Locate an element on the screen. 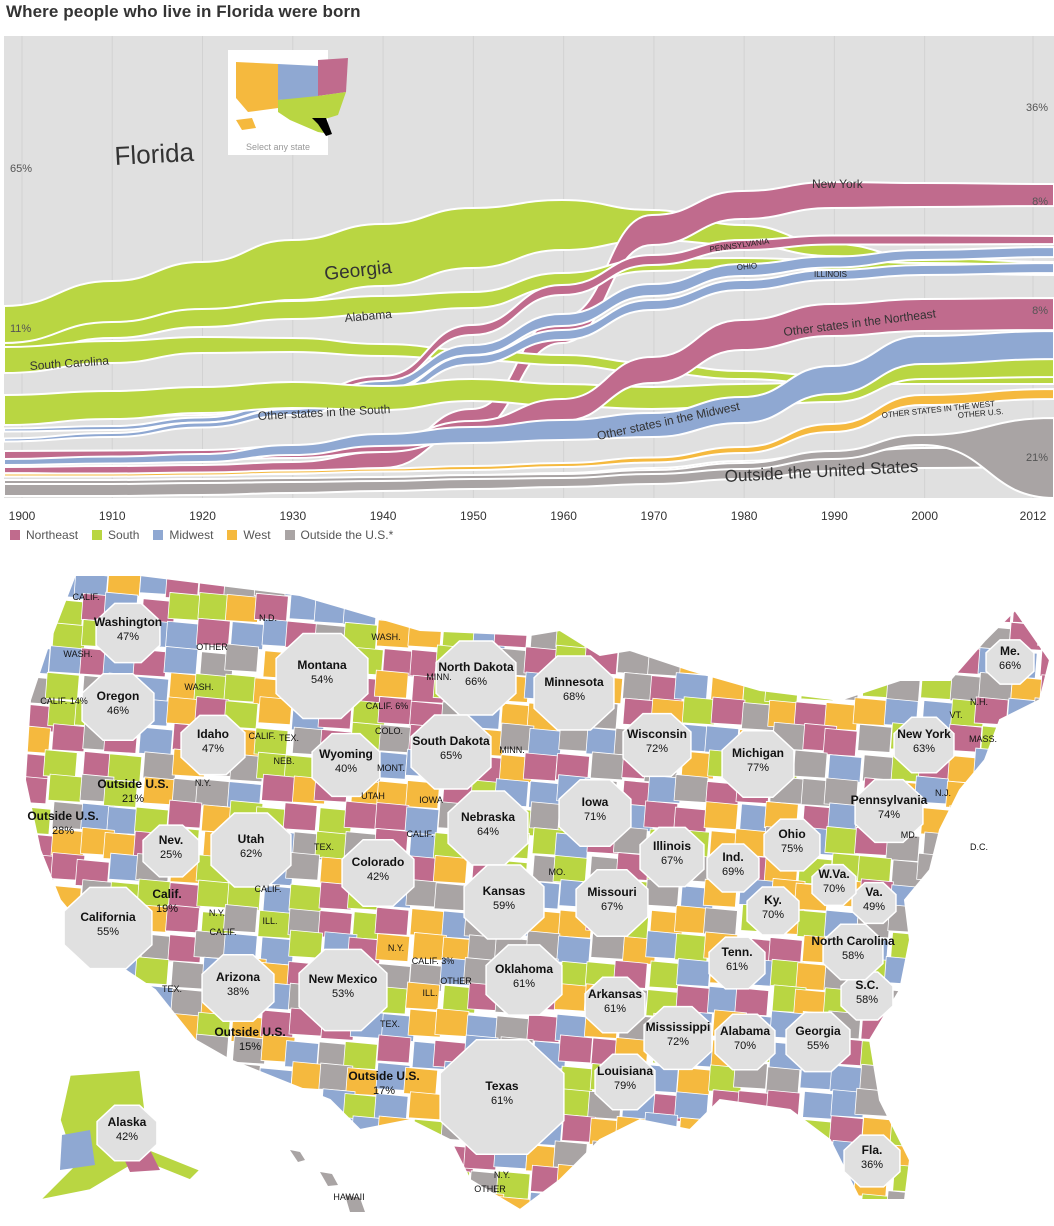 This screenshot has width=1054, height=1226. home-state-pct: 71% is located at coordinates (595, 817).